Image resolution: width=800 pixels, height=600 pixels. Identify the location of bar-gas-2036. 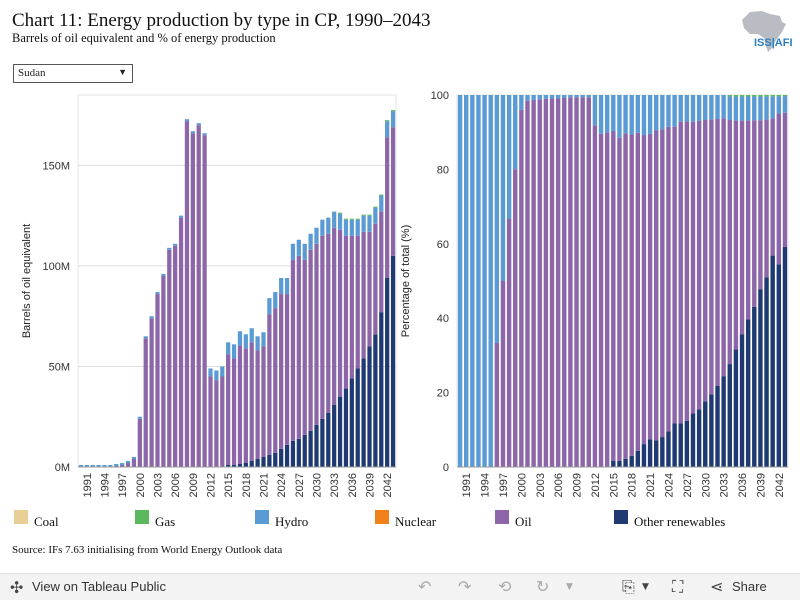
(742, 96).